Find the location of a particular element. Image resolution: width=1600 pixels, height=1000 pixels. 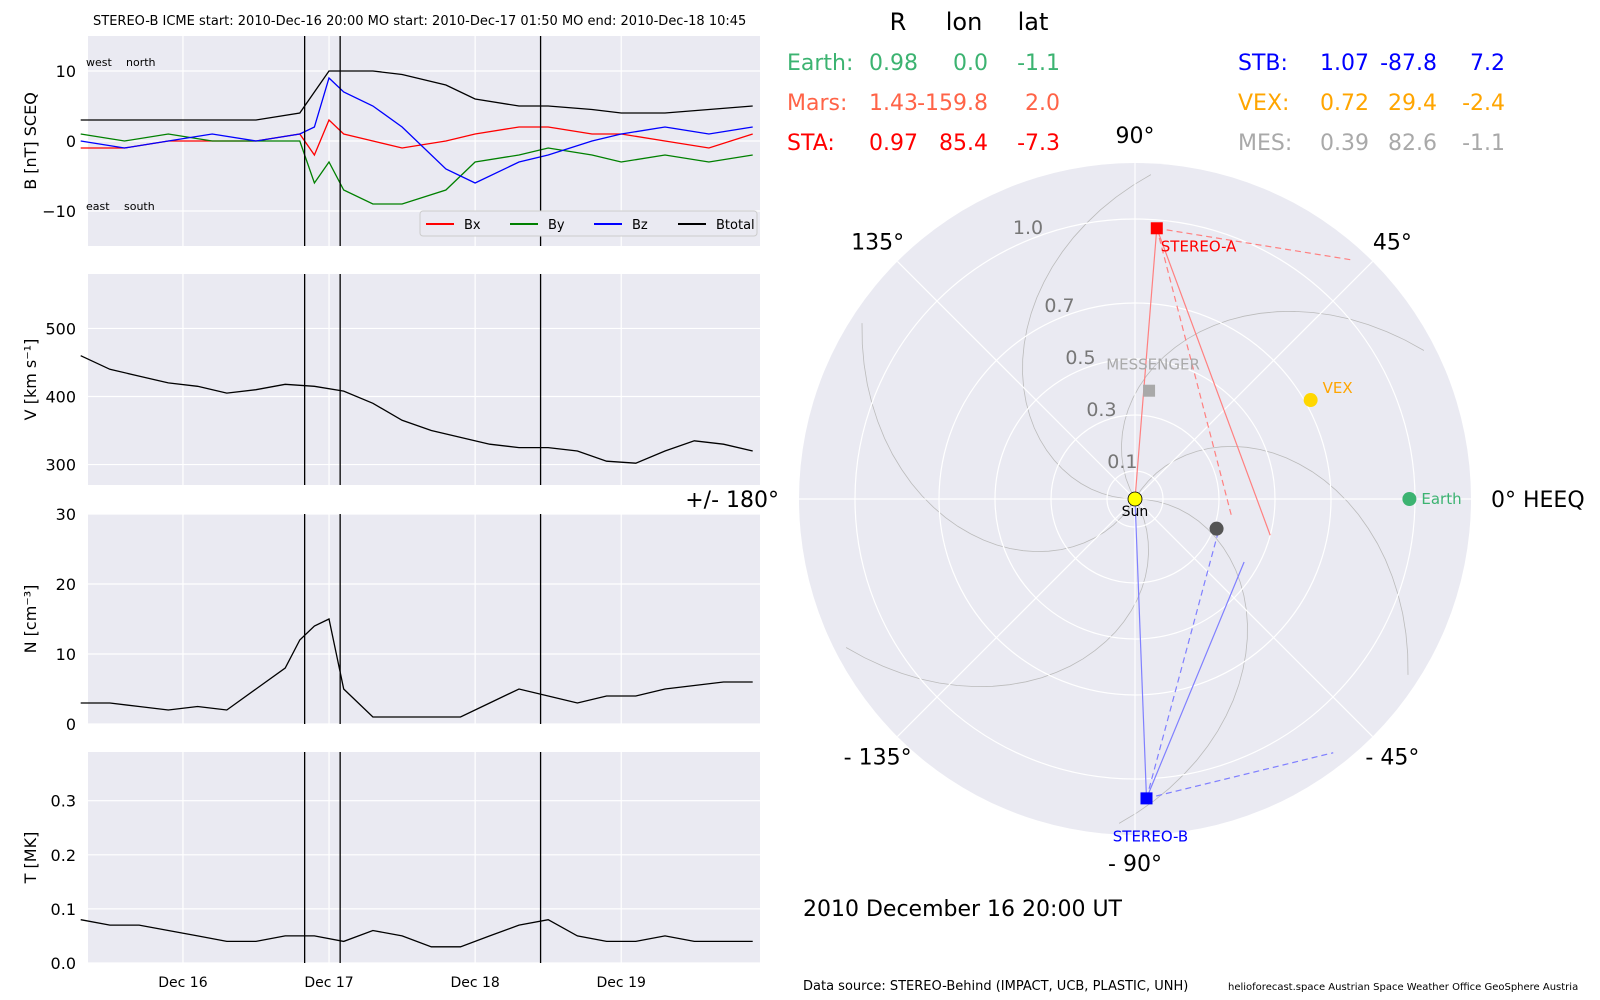

legend-box is located at coordinates (588, 223).